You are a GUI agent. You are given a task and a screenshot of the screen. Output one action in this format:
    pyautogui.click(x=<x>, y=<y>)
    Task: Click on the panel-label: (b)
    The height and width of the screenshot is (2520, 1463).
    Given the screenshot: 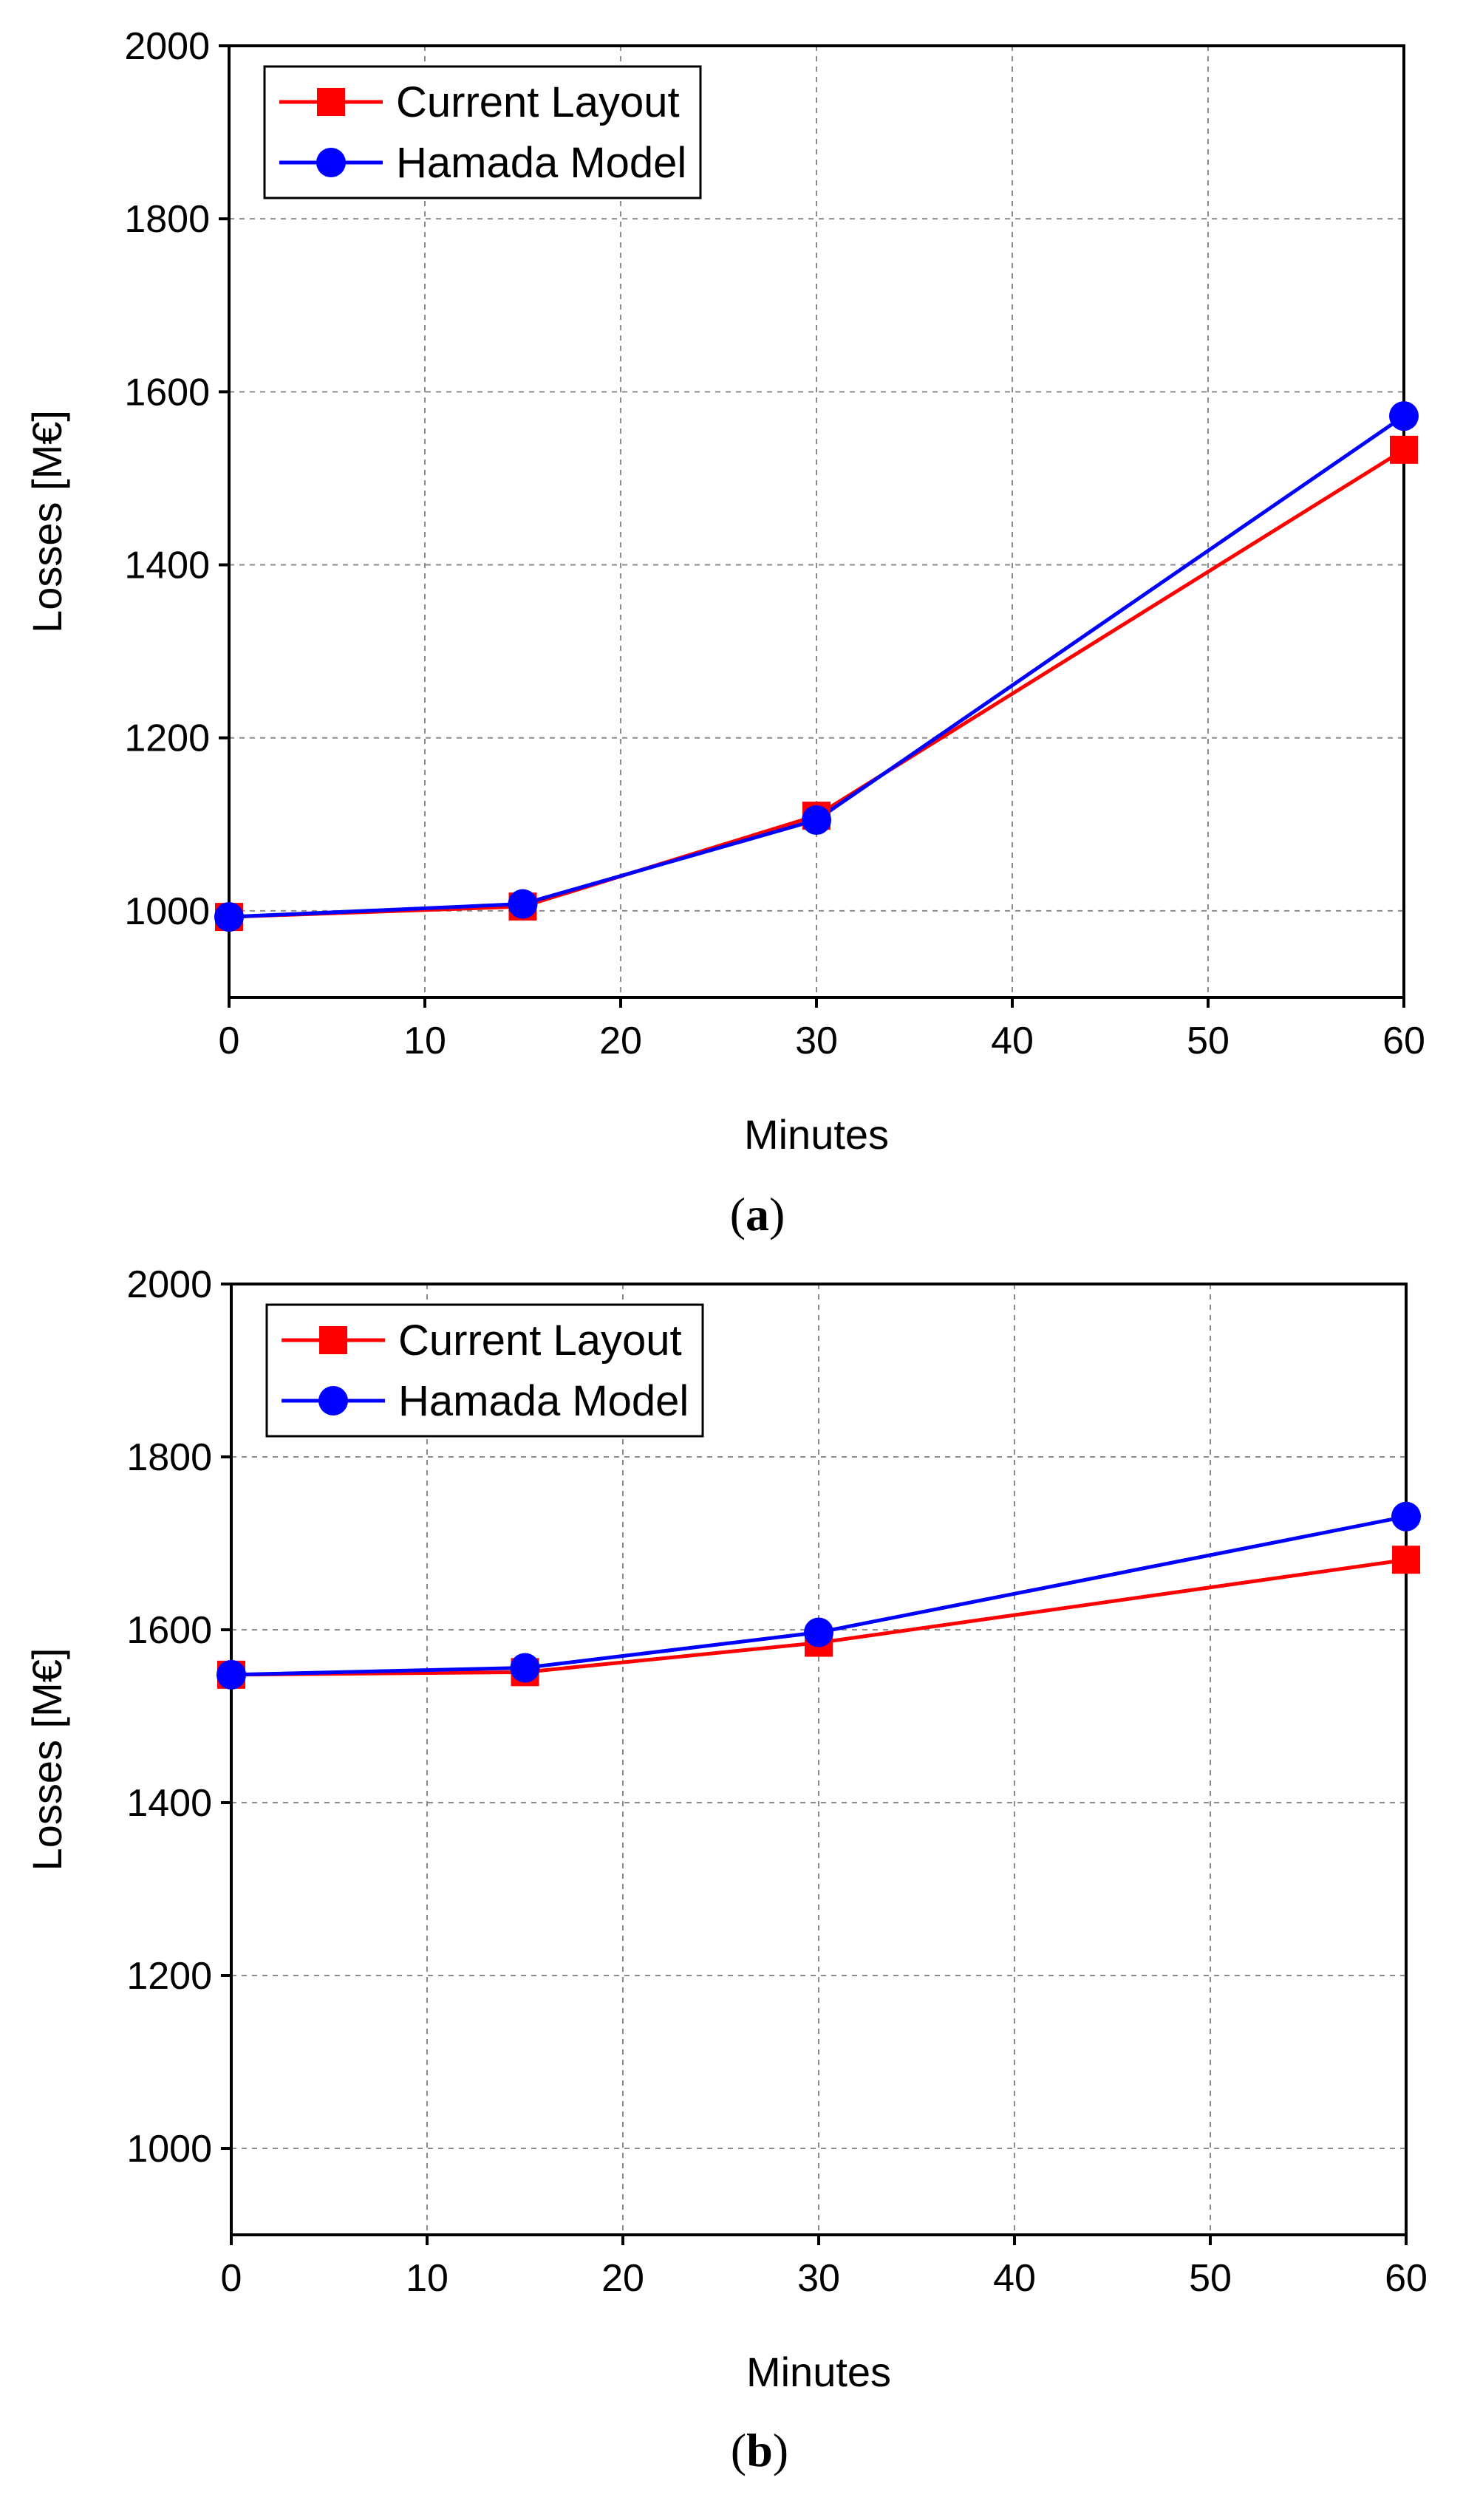 What is the action you would take?
    pyautogui.click(x=759, y=2450)
    